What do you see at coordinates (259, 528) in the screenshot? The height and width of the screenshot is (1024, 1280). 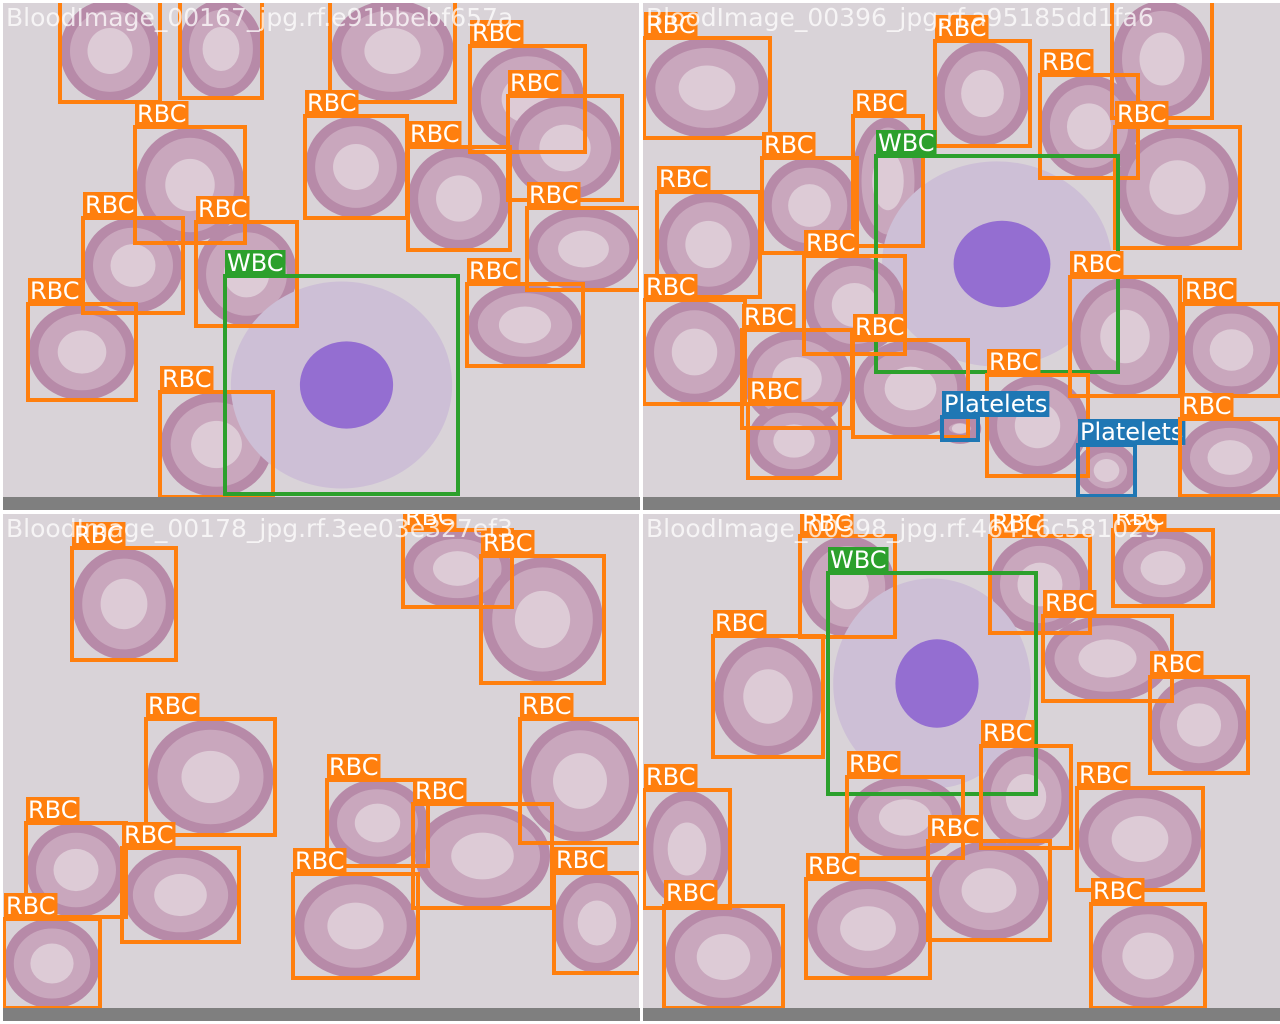 I see `image-filename: BloodImage_00178_jpg.rf.3ee03e327ef3` at bounding box center [259, 528].